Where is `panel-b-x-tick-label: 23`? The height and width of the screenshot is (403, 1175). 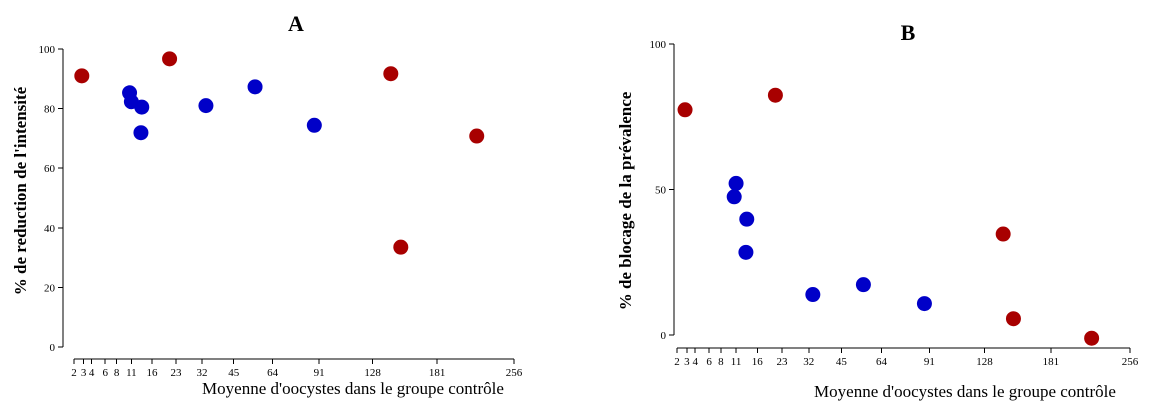
panel-b-x-tick-label: 23 is located at coordinates (783, 362).